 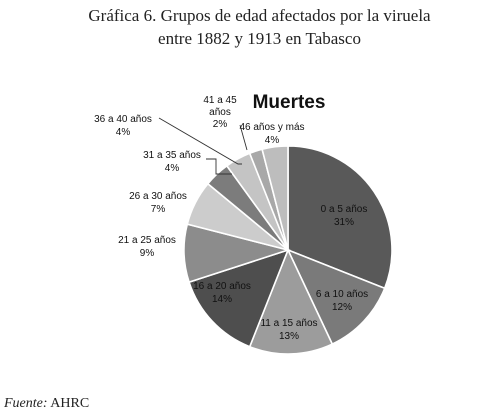 I want to click on leader-lines, so click(x=203, y=146).